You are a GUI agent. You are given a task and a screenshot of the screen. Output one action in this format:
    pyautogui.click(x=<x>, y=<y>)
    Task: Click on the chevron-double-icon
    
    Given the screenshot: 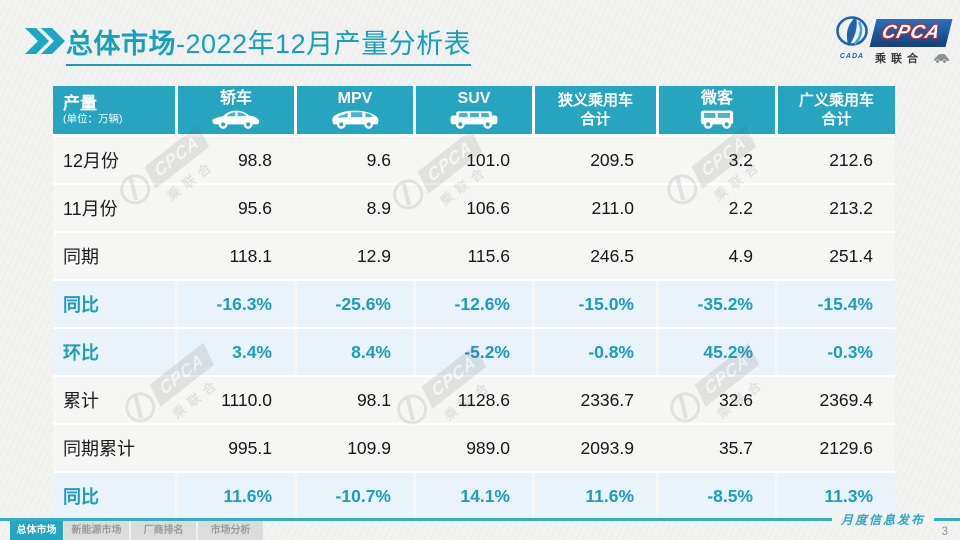 What is the action you would take?
    pyautogui.click(x=45, y=43)
    